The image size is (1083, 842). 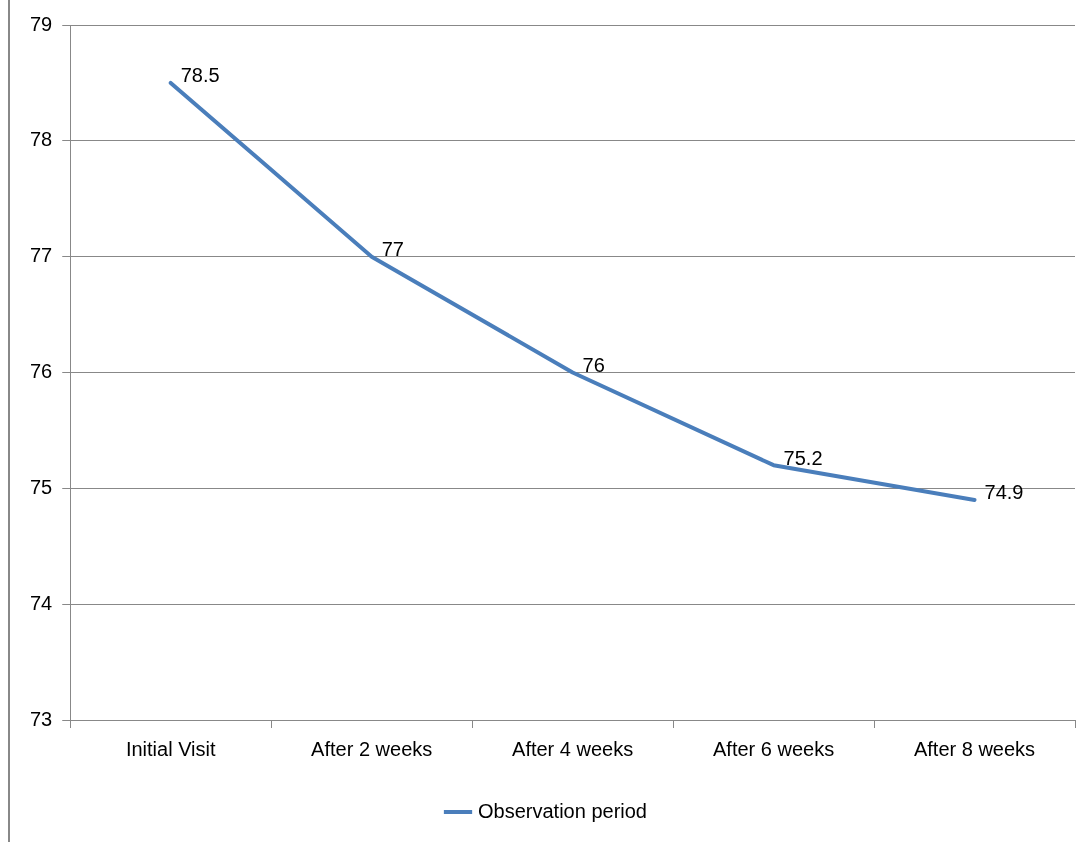 What do you see at coordinates (41, 255) in the screenshot?
I see `y-tick-label: 77` at bounding box center [41, 255].